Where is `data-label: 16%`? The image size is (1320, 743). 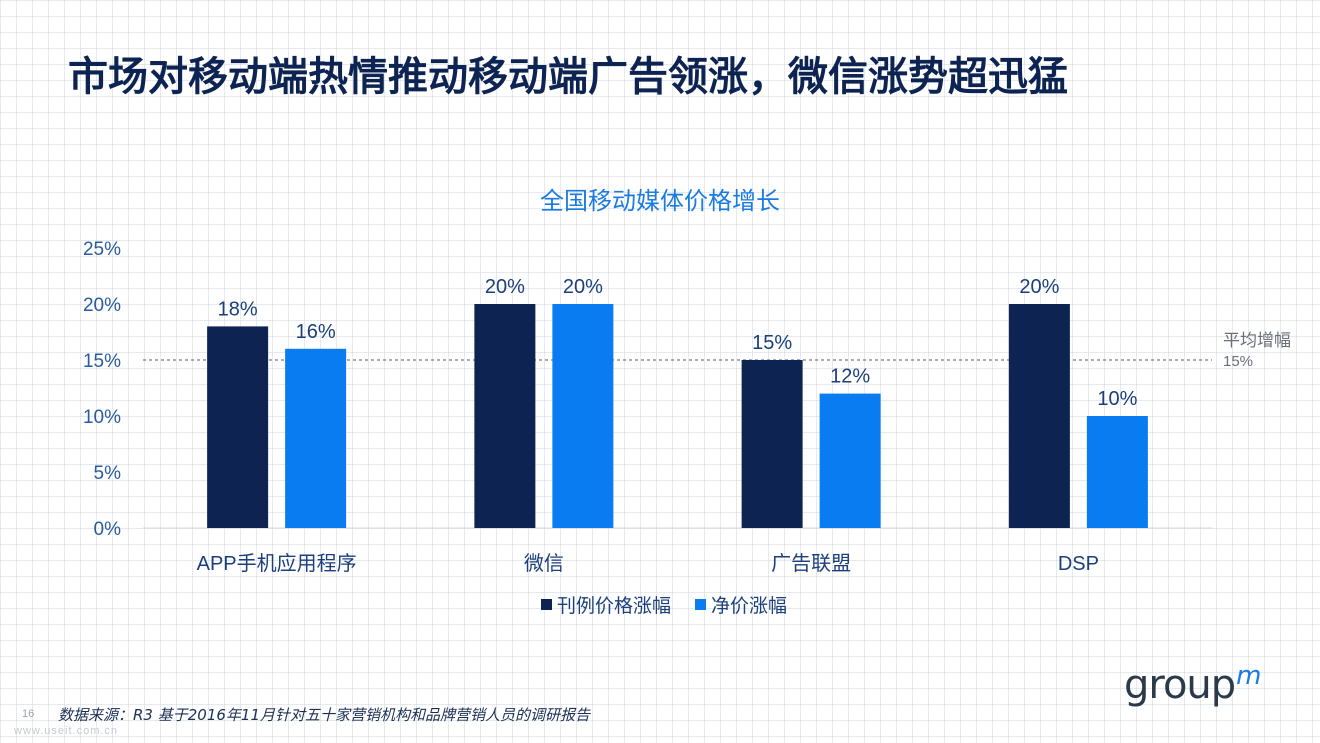
data-label: 16% is located at coordinates (316, 332).